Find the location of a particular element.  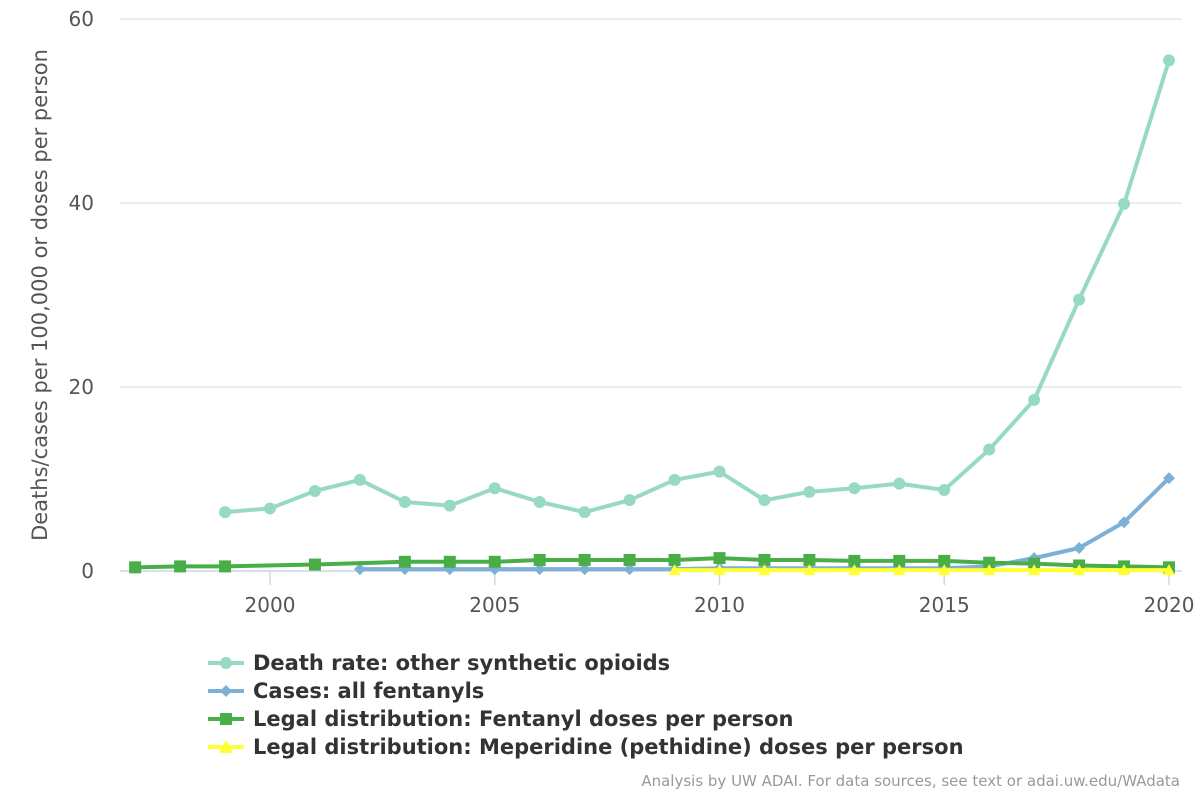

legend-item-death-rate: Death rate: other synthetic opioids is located at coordinates (586, 663).